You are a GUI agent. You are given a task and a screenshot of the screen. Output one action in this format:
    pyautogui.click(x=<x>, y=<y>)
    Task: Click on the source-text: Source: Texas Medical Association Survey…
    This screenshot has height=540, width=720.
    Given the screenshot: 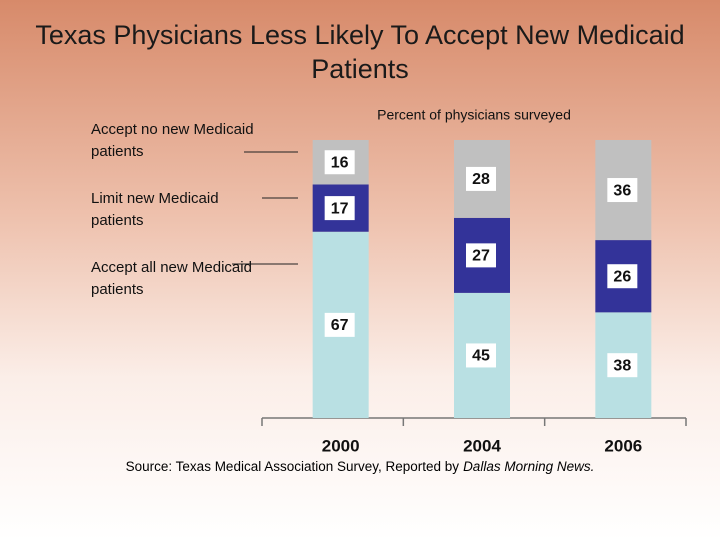 What is the action you would take?
    pyautogui.click(x=292, y=466)
    